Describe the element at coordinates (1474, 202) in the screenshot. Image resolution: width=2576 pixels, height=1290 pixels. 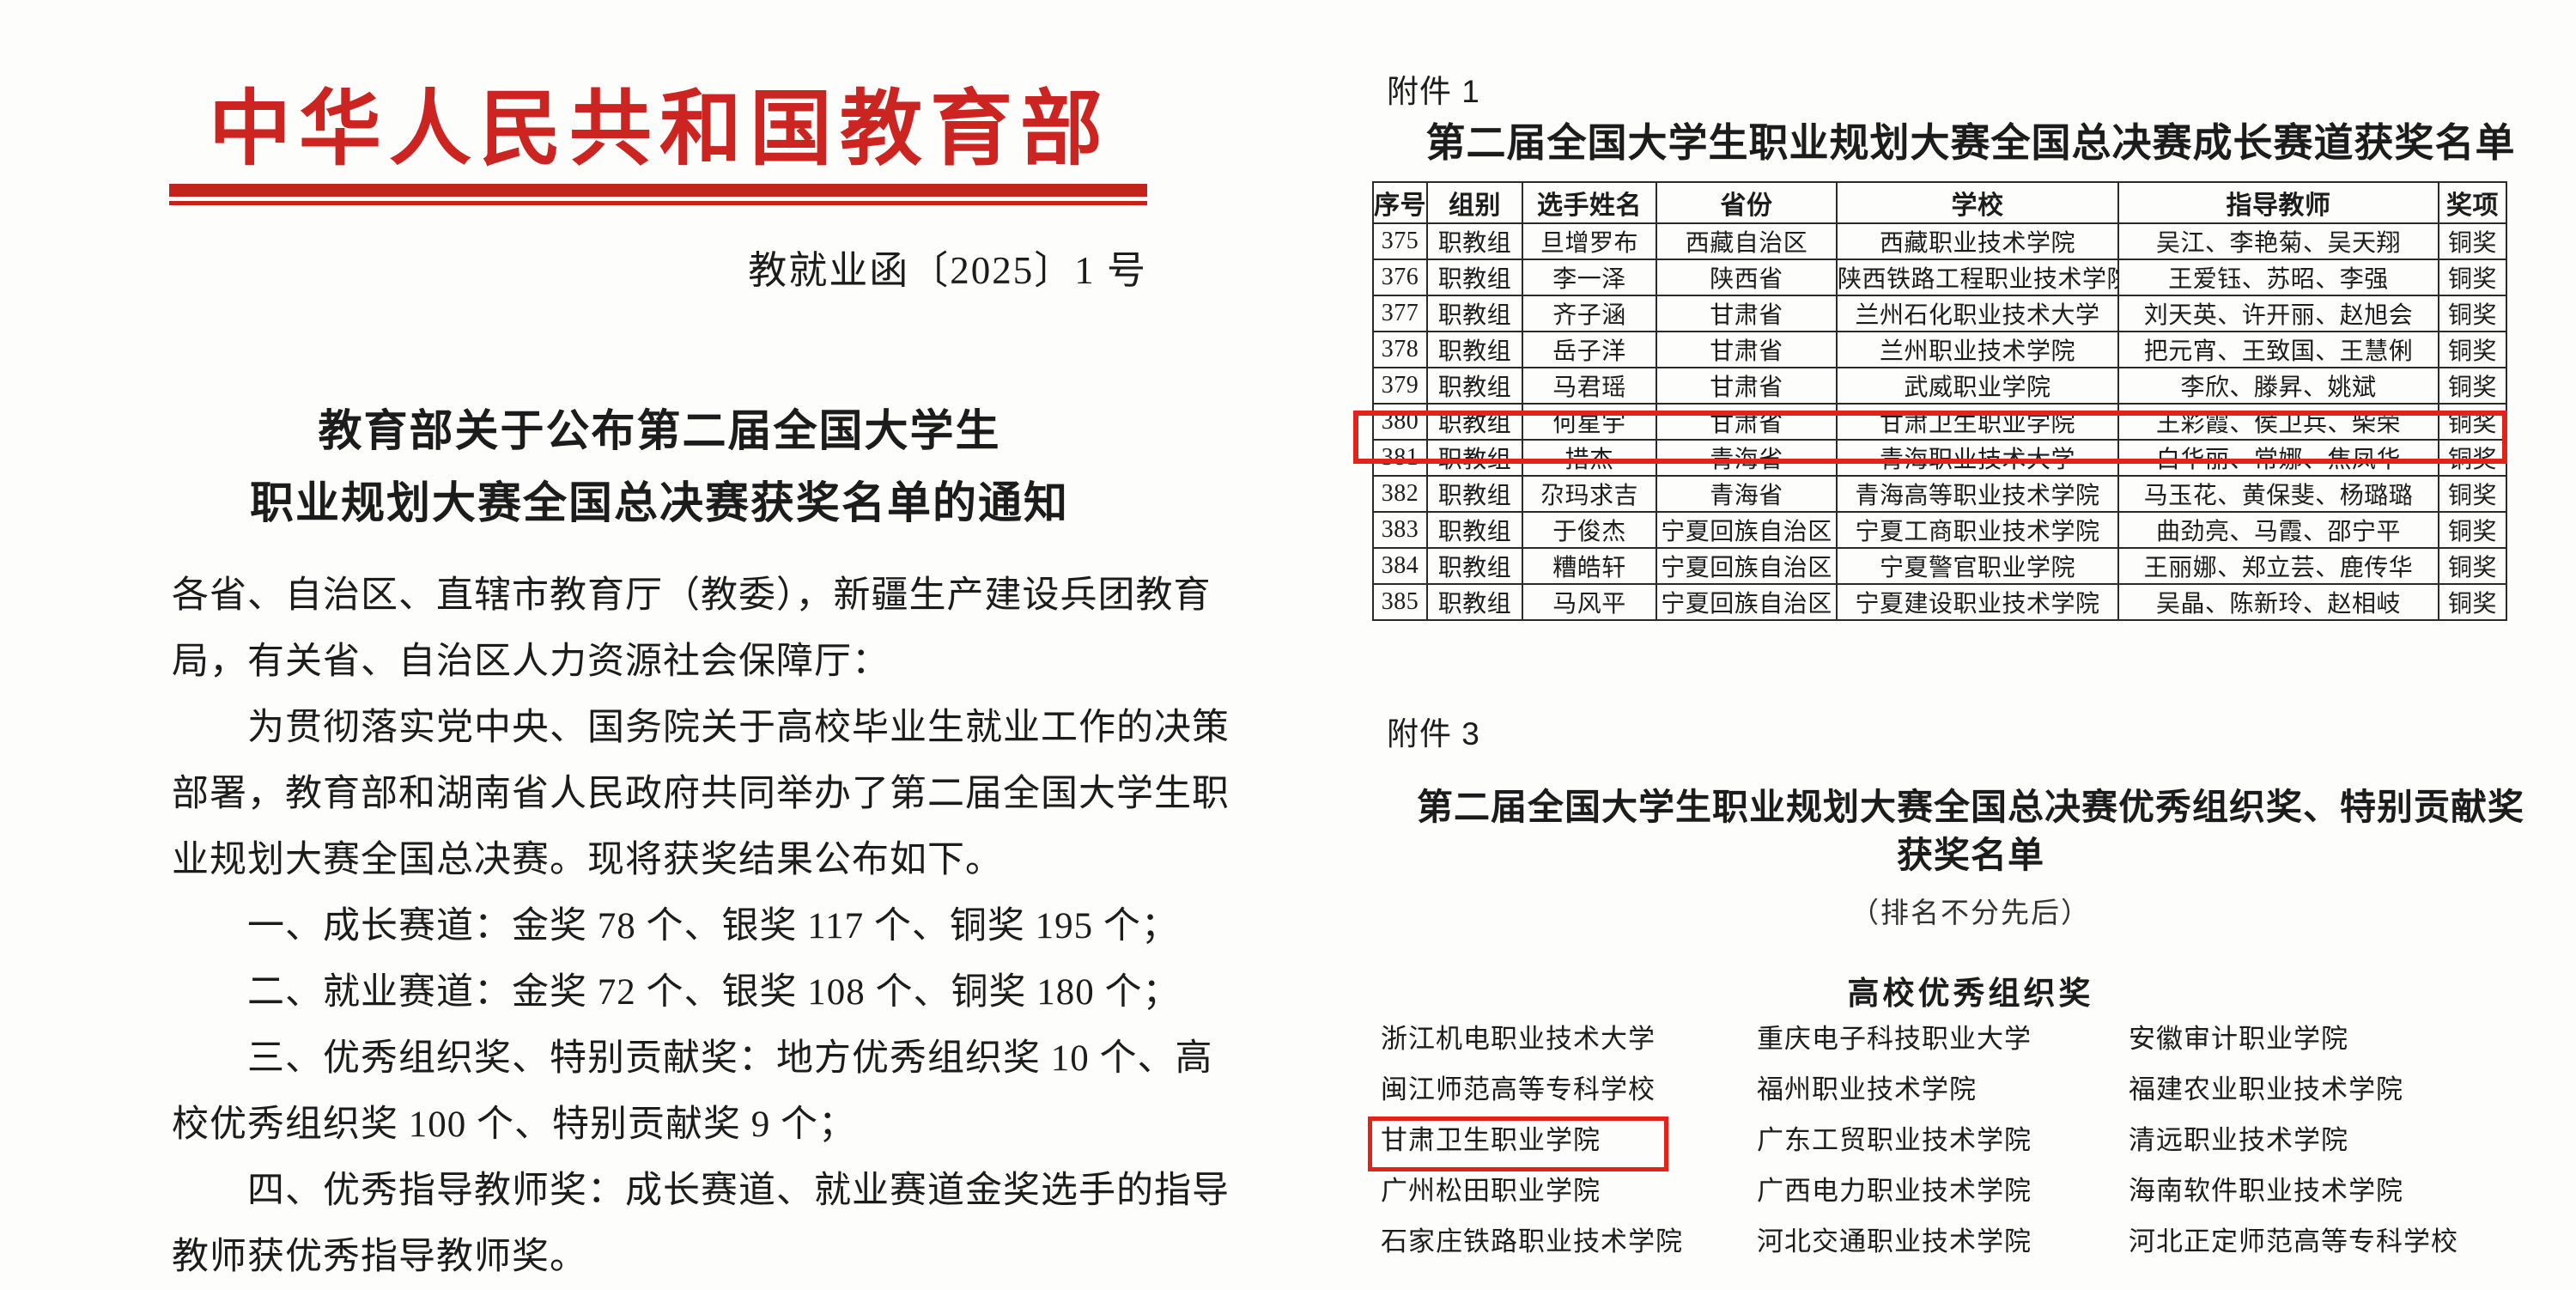
I see `column-header: 组别` at that location.